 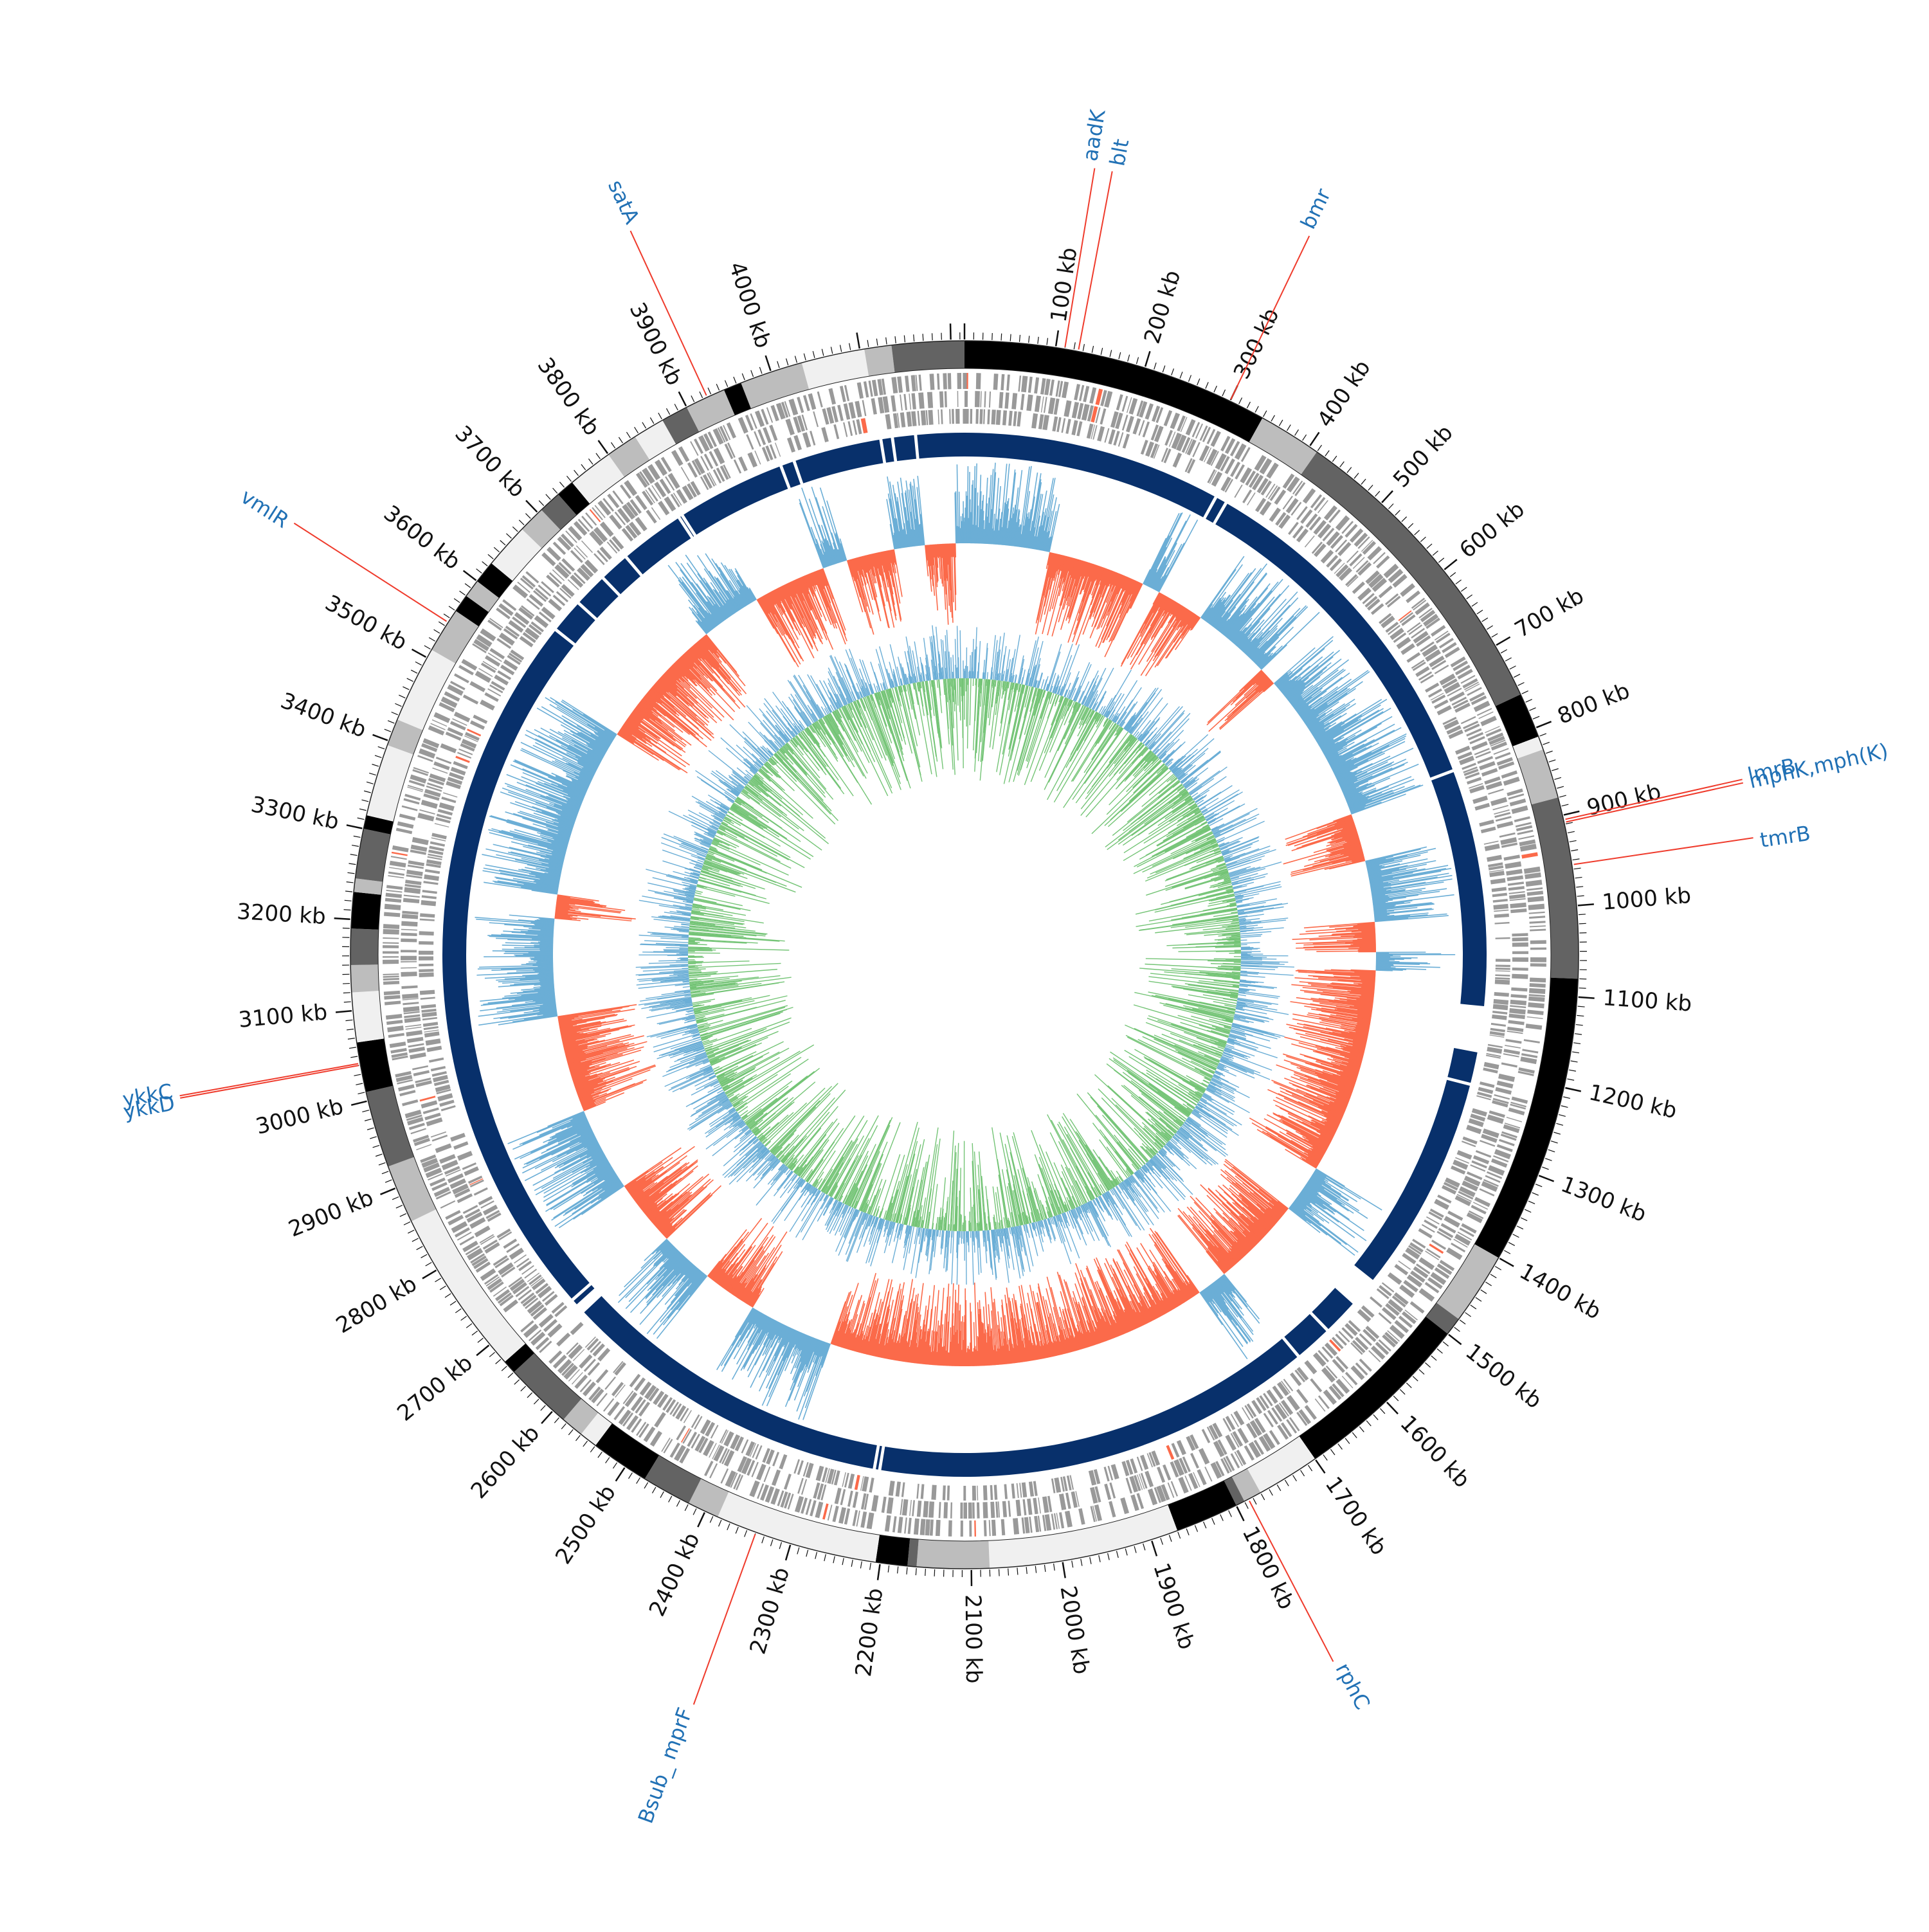 What do you see at coordinates (1162, 307) in the screenshot?
I see `tick-label: 200 kb` at bounding box center [1162, 307].